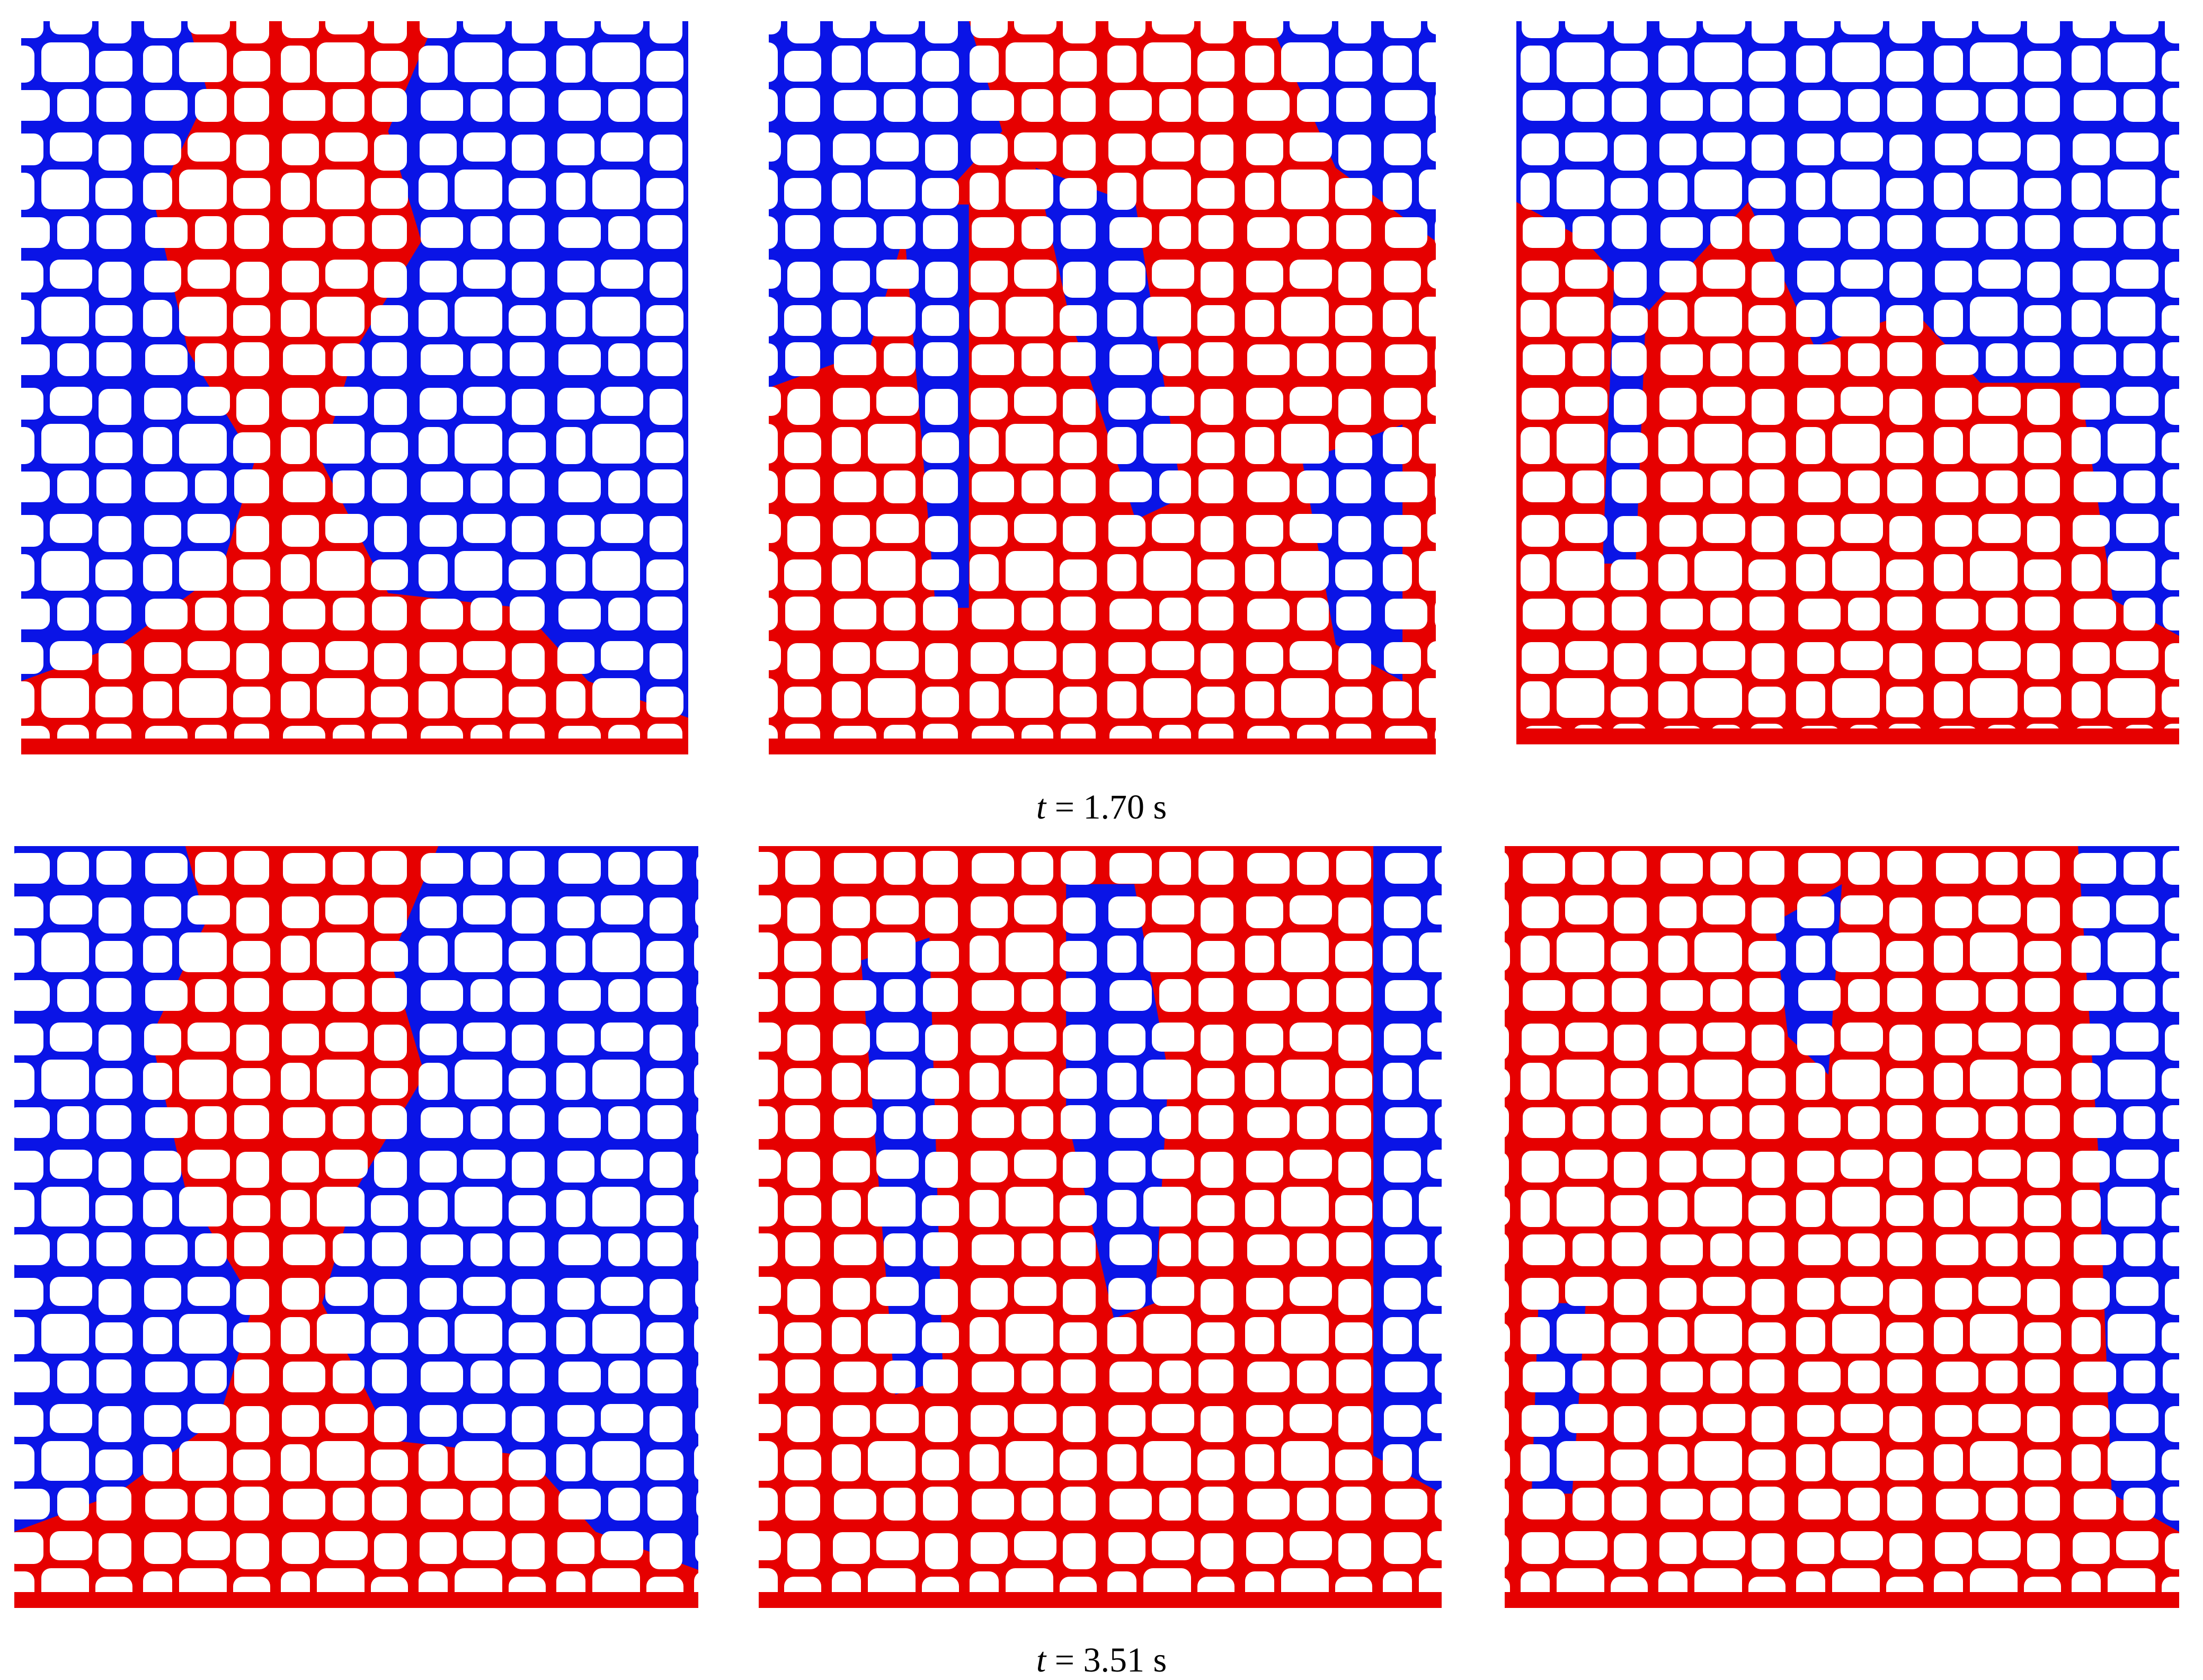 The height and width of the screenshot is (1680, 2203). I want to click on red-phase, so click(1842, 1227).